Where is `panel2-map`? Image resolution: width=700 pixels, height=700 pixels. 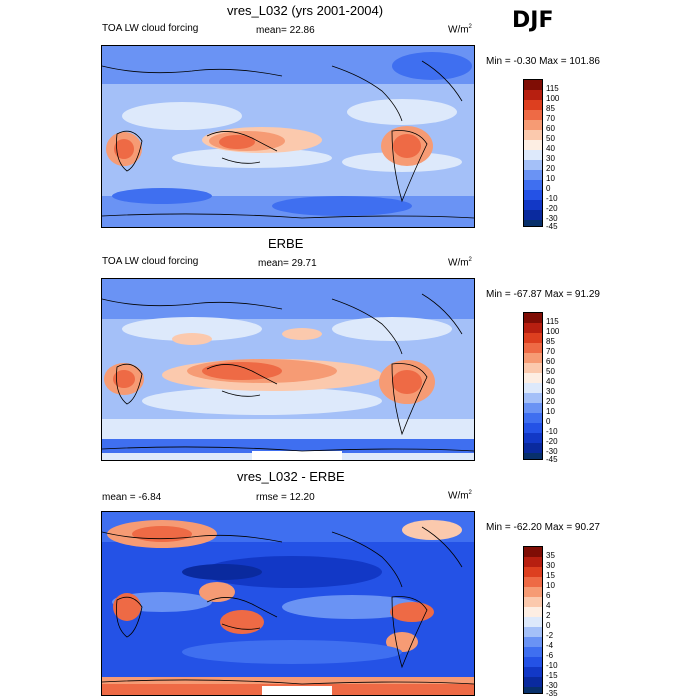 panel2-map is located at coordinates (288, 369).